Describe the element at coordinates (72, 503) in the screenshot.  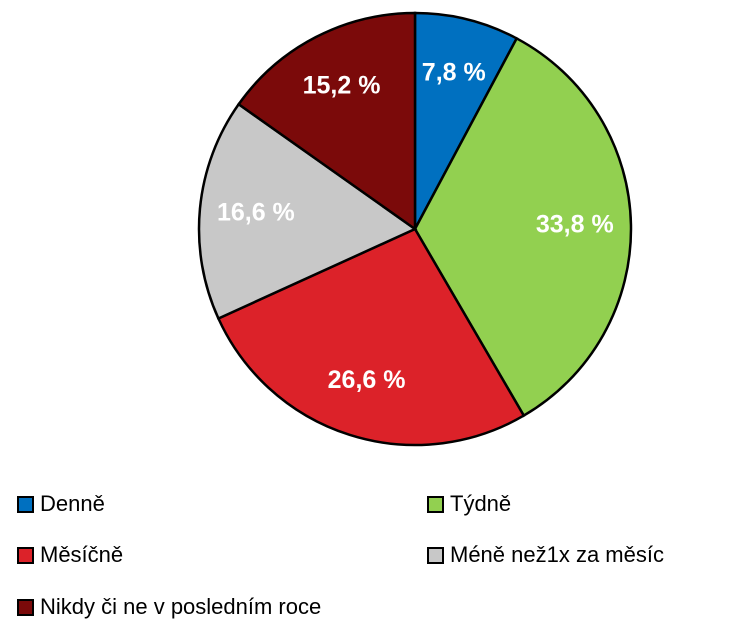
I see `legend-label: Denně` at that location.